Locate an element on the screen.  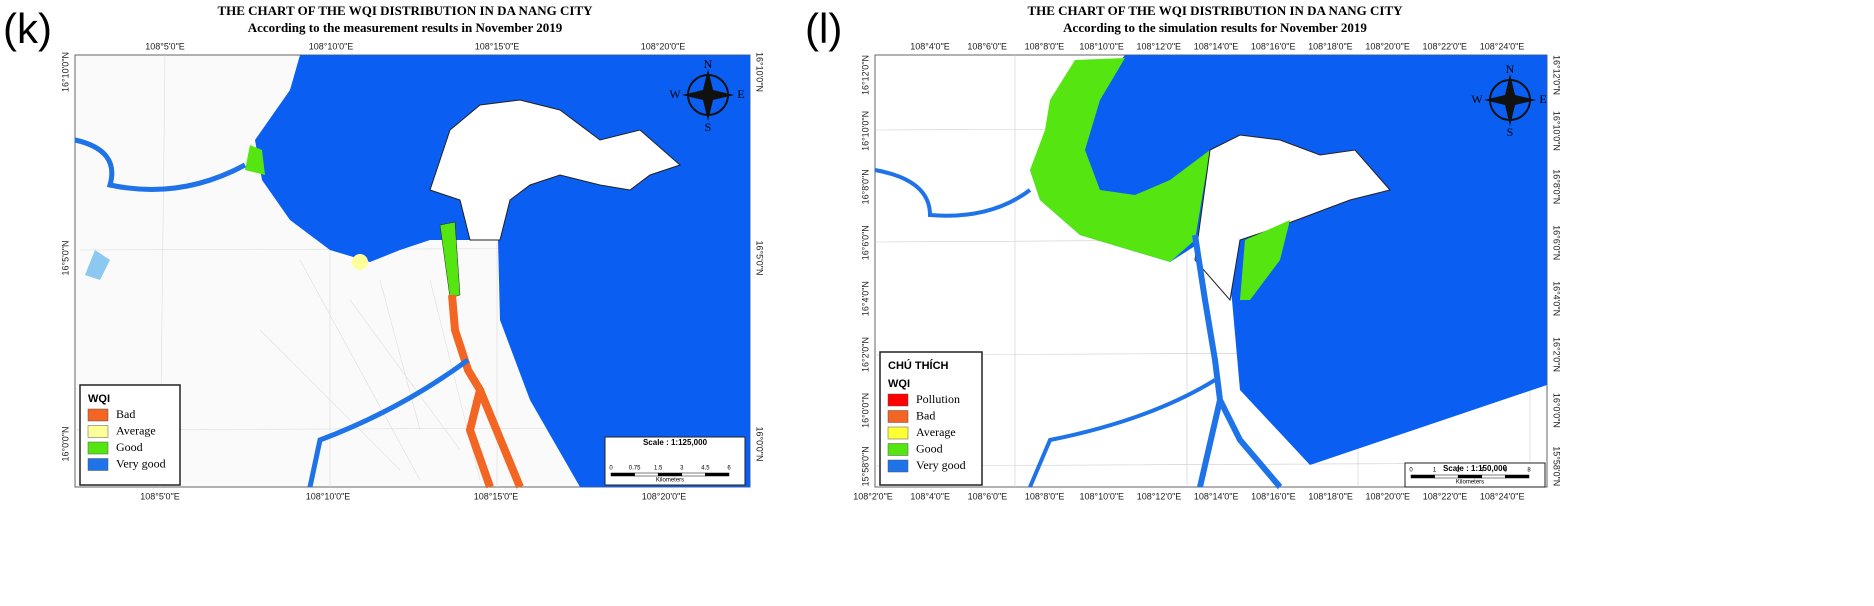
scale-tick: 1 is located at coordinates (1435, 471).